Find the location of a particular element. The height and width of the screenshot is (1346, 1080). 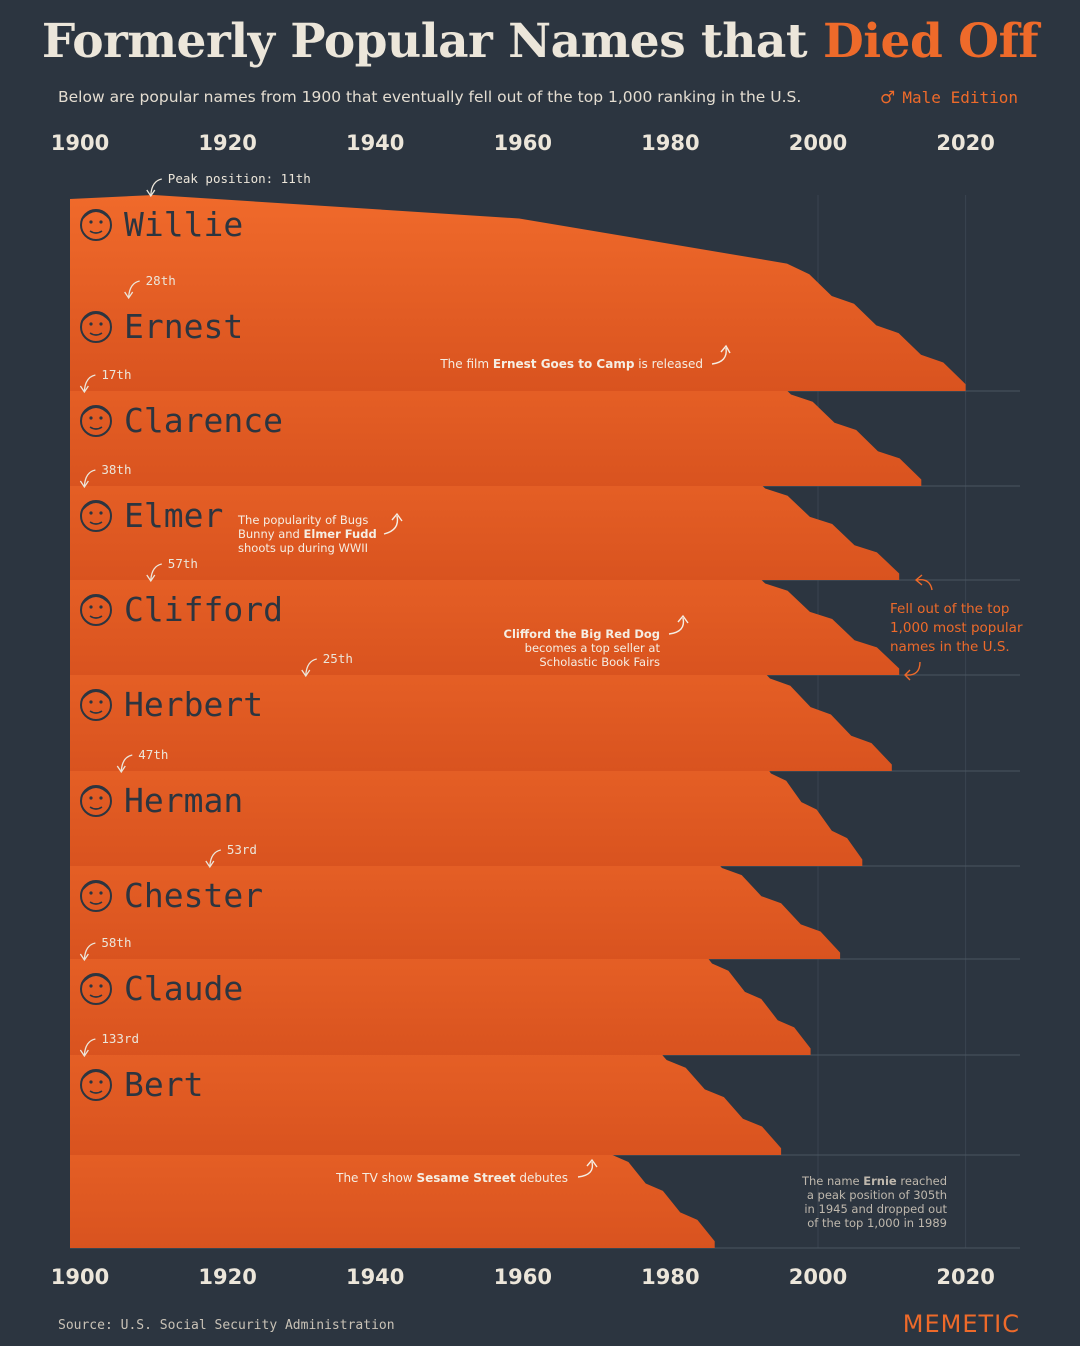

annotation-arrow-elmer is located at coordinates (391, 525).